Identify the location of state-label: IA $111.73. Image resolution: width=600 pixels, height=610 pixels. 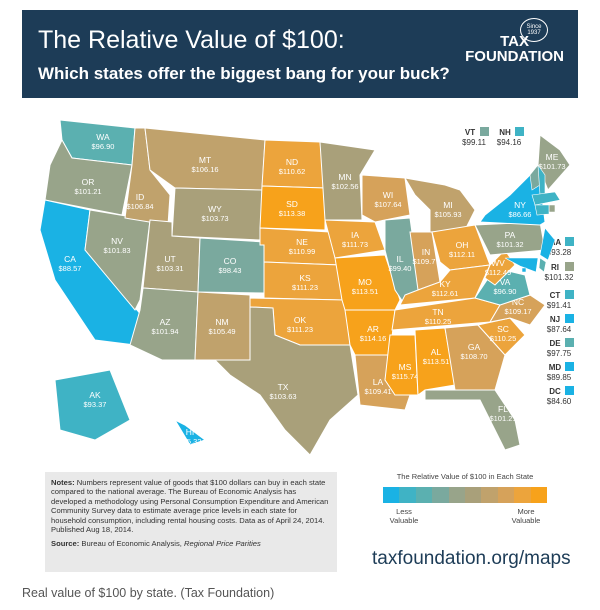
(355, 239).